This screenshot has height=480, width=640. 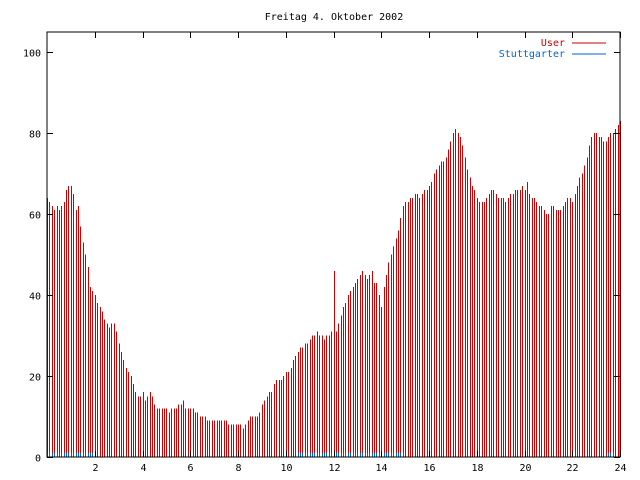 I want to click on x-tick-label: 18, so click(x=477, y=468).